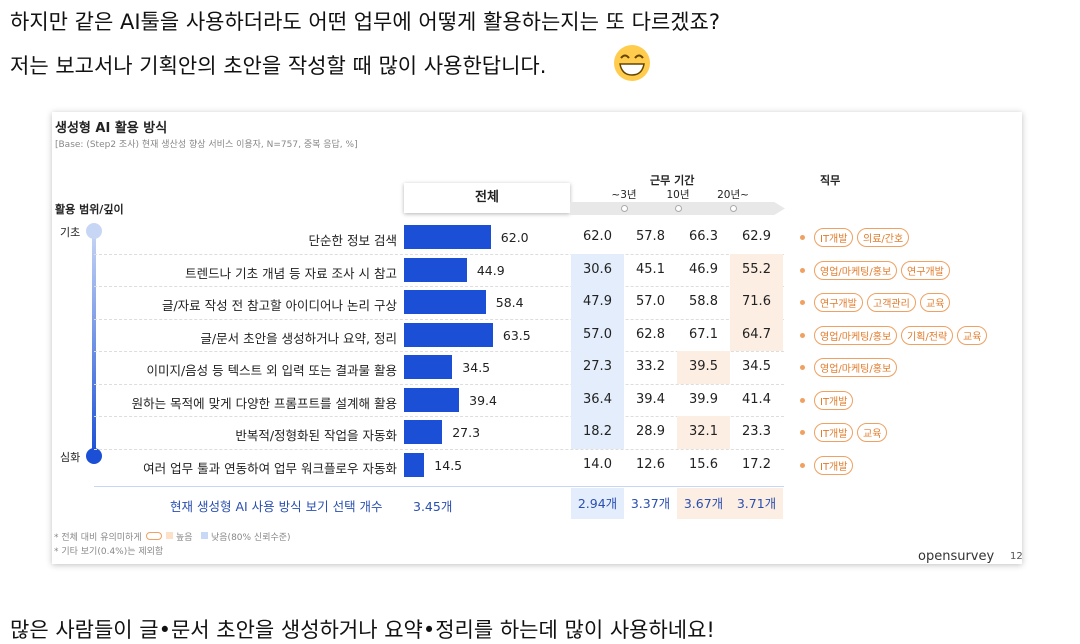  What do you see at coordinates (184, 538) in the screenshot?
I see `note-high: 높음` at bounding box center [184, 538].